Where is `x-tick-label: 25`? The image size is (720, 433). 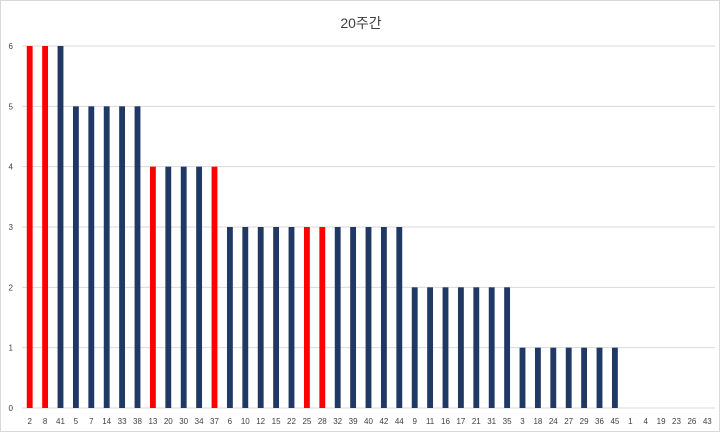 x-tick-label: 25 is located at coordinates (306, 421).